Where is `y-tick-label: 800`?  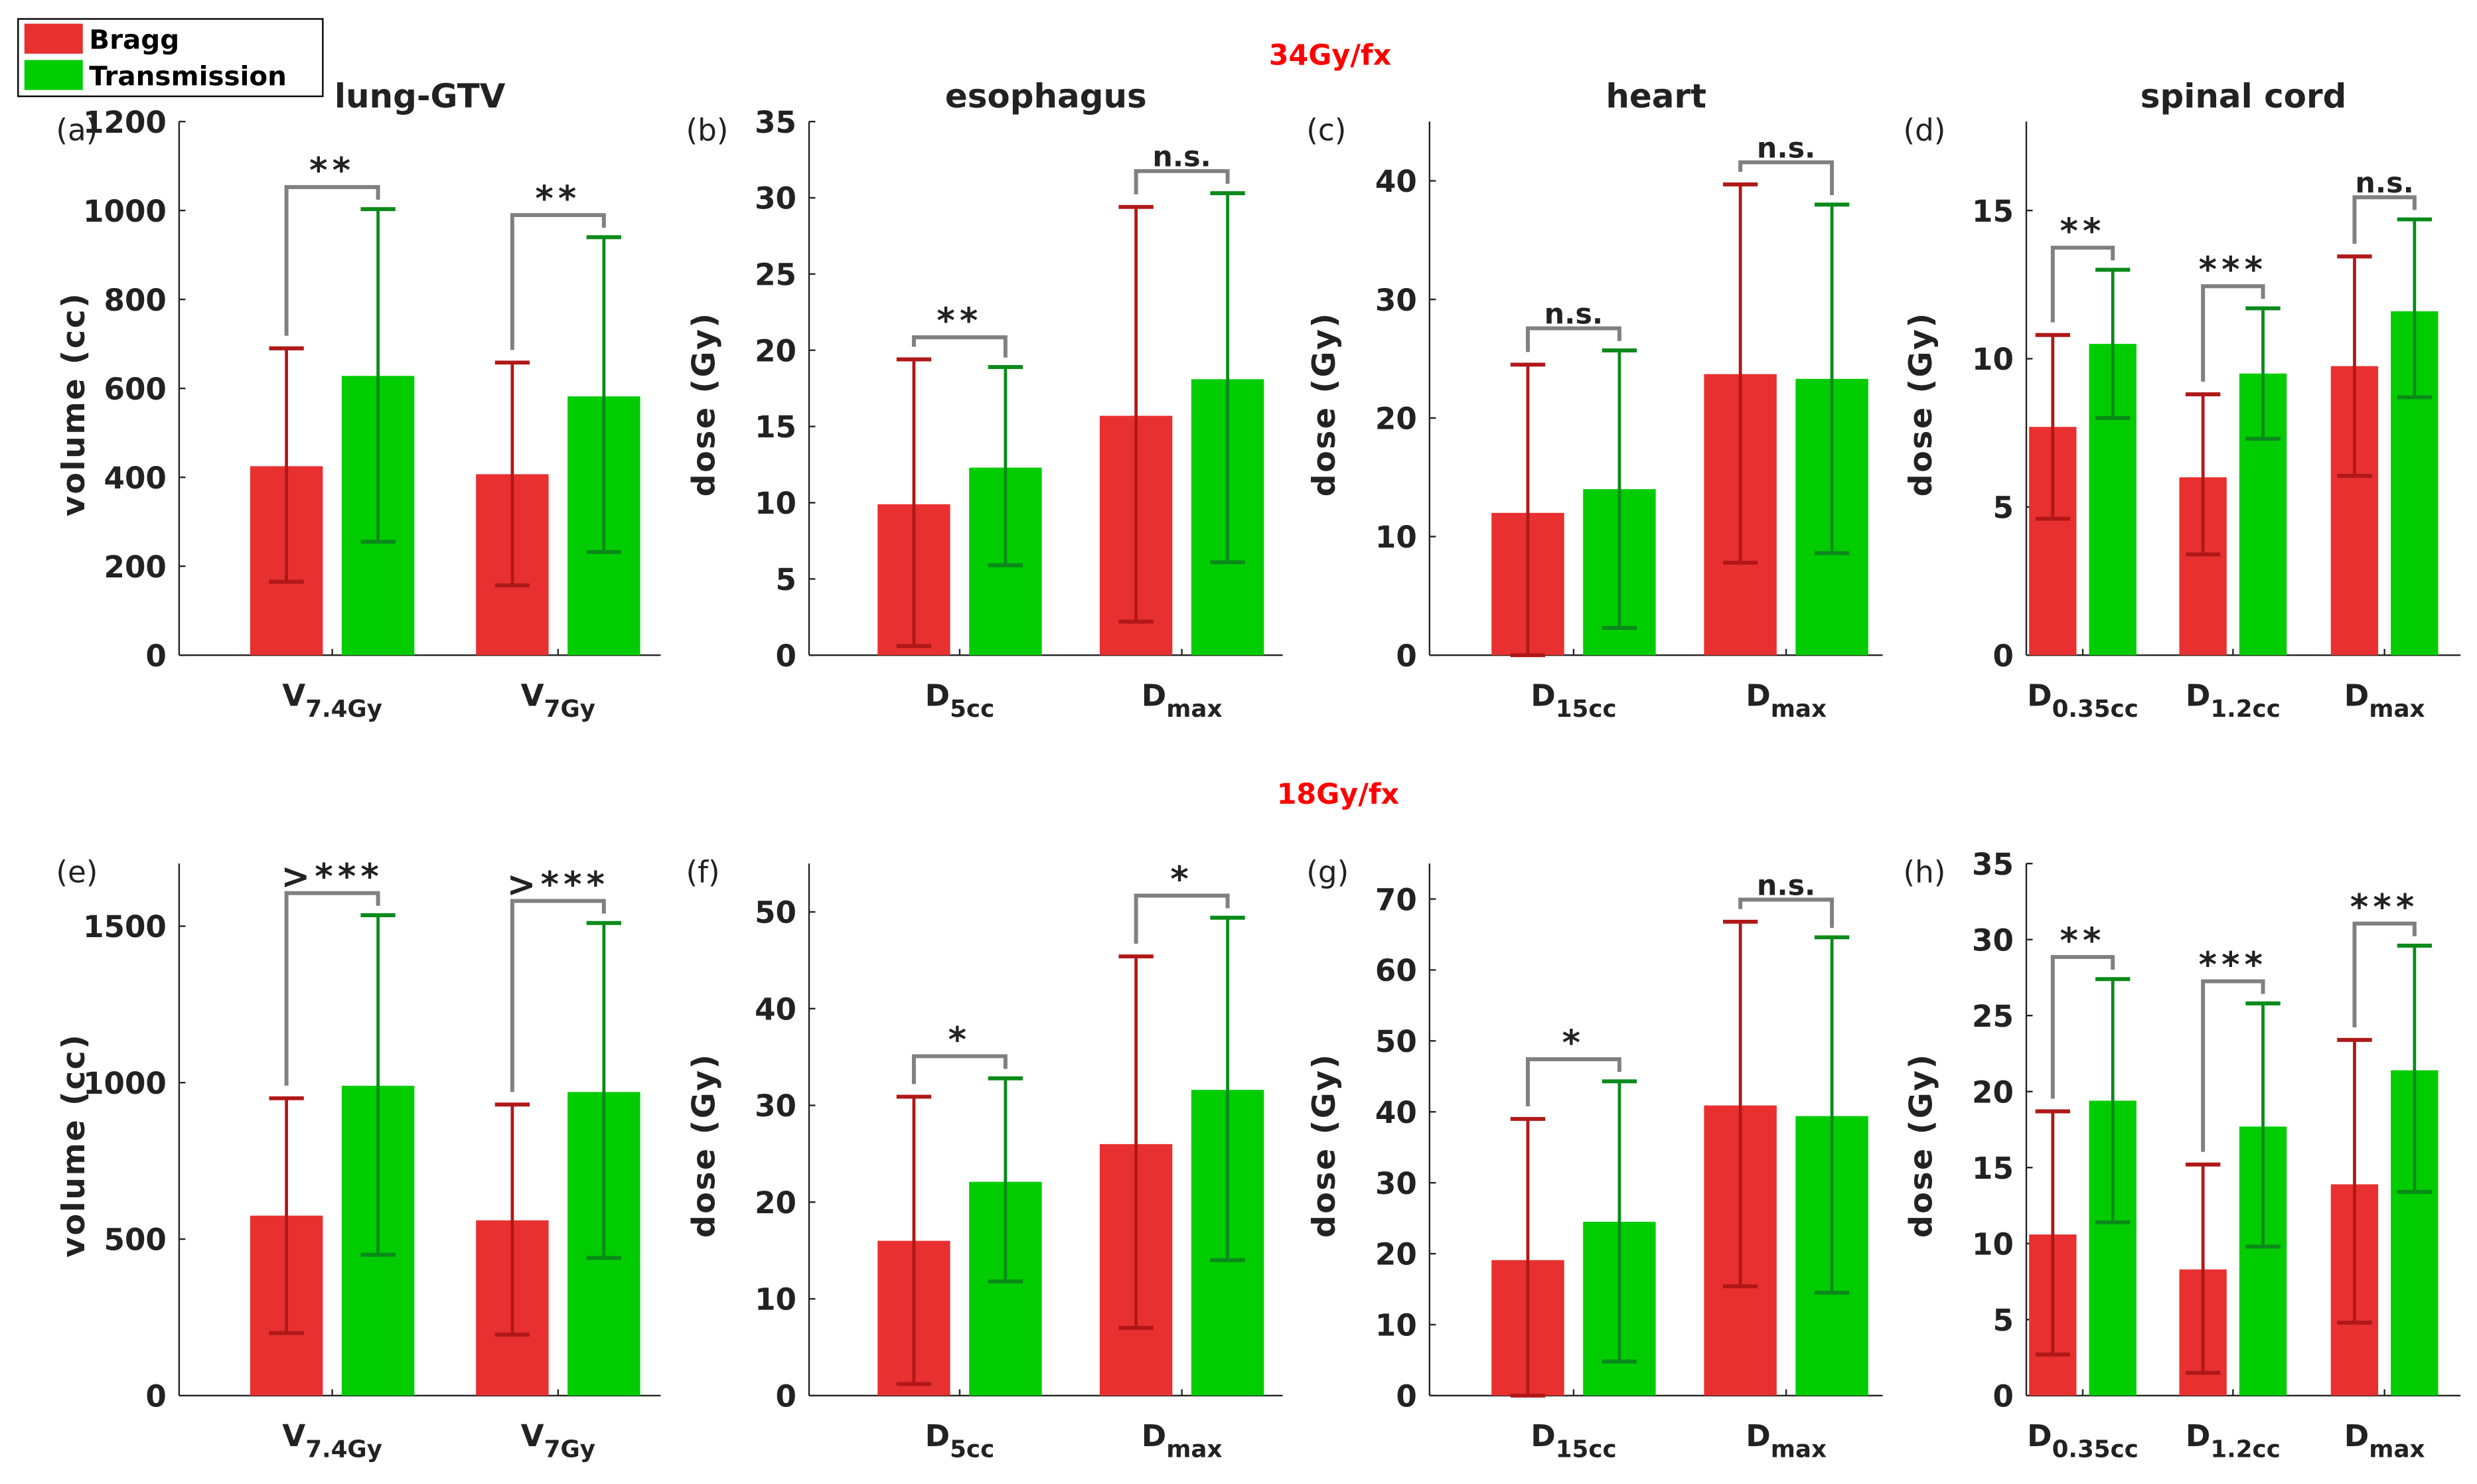
y-tick-label: 800 is located at coordinates (135, 300).